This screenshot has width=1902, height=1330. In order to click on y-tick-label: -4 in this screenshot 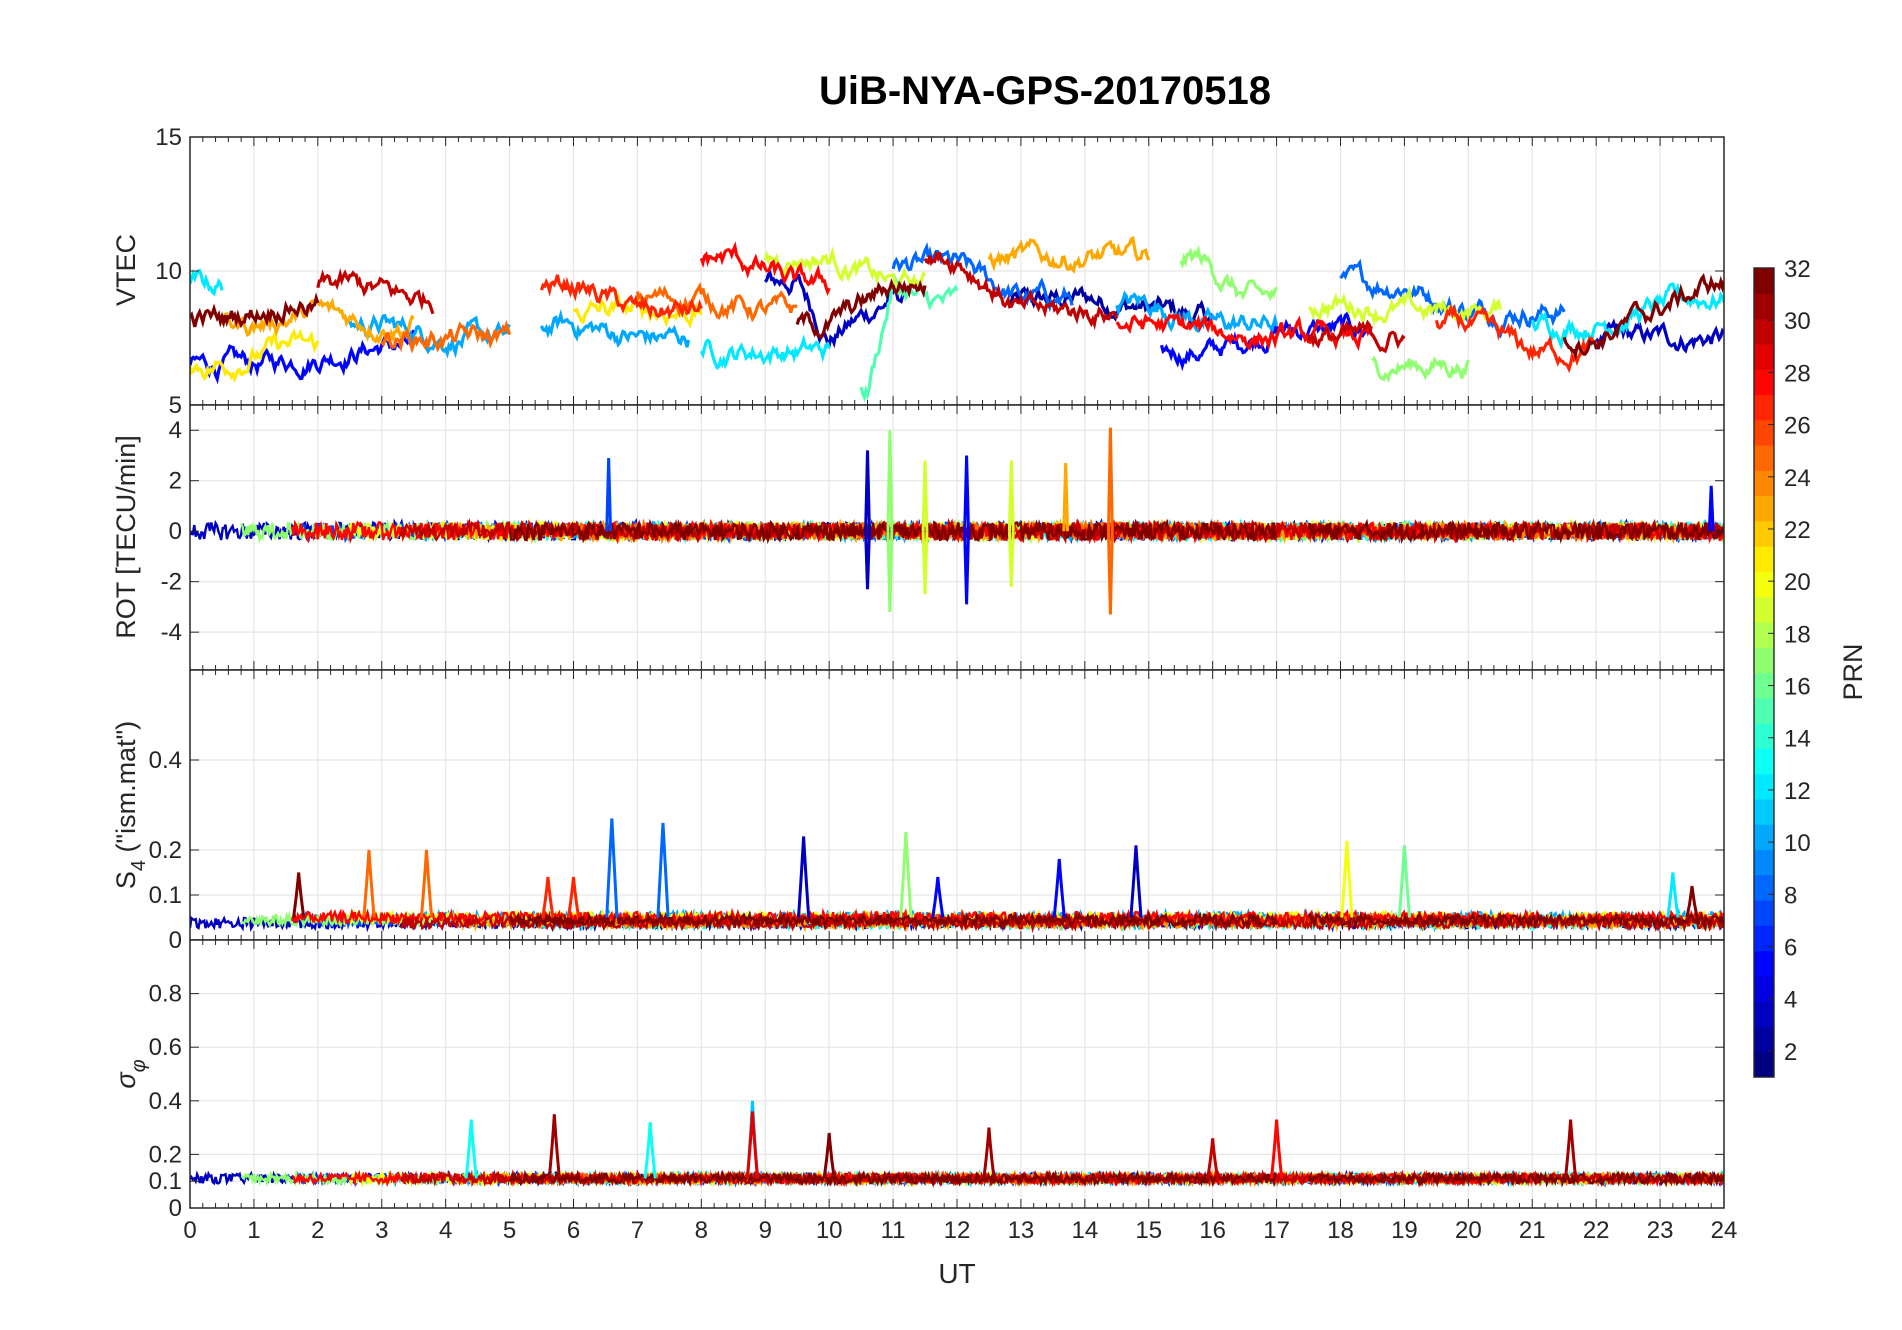, I will do `click(171, 632)`.